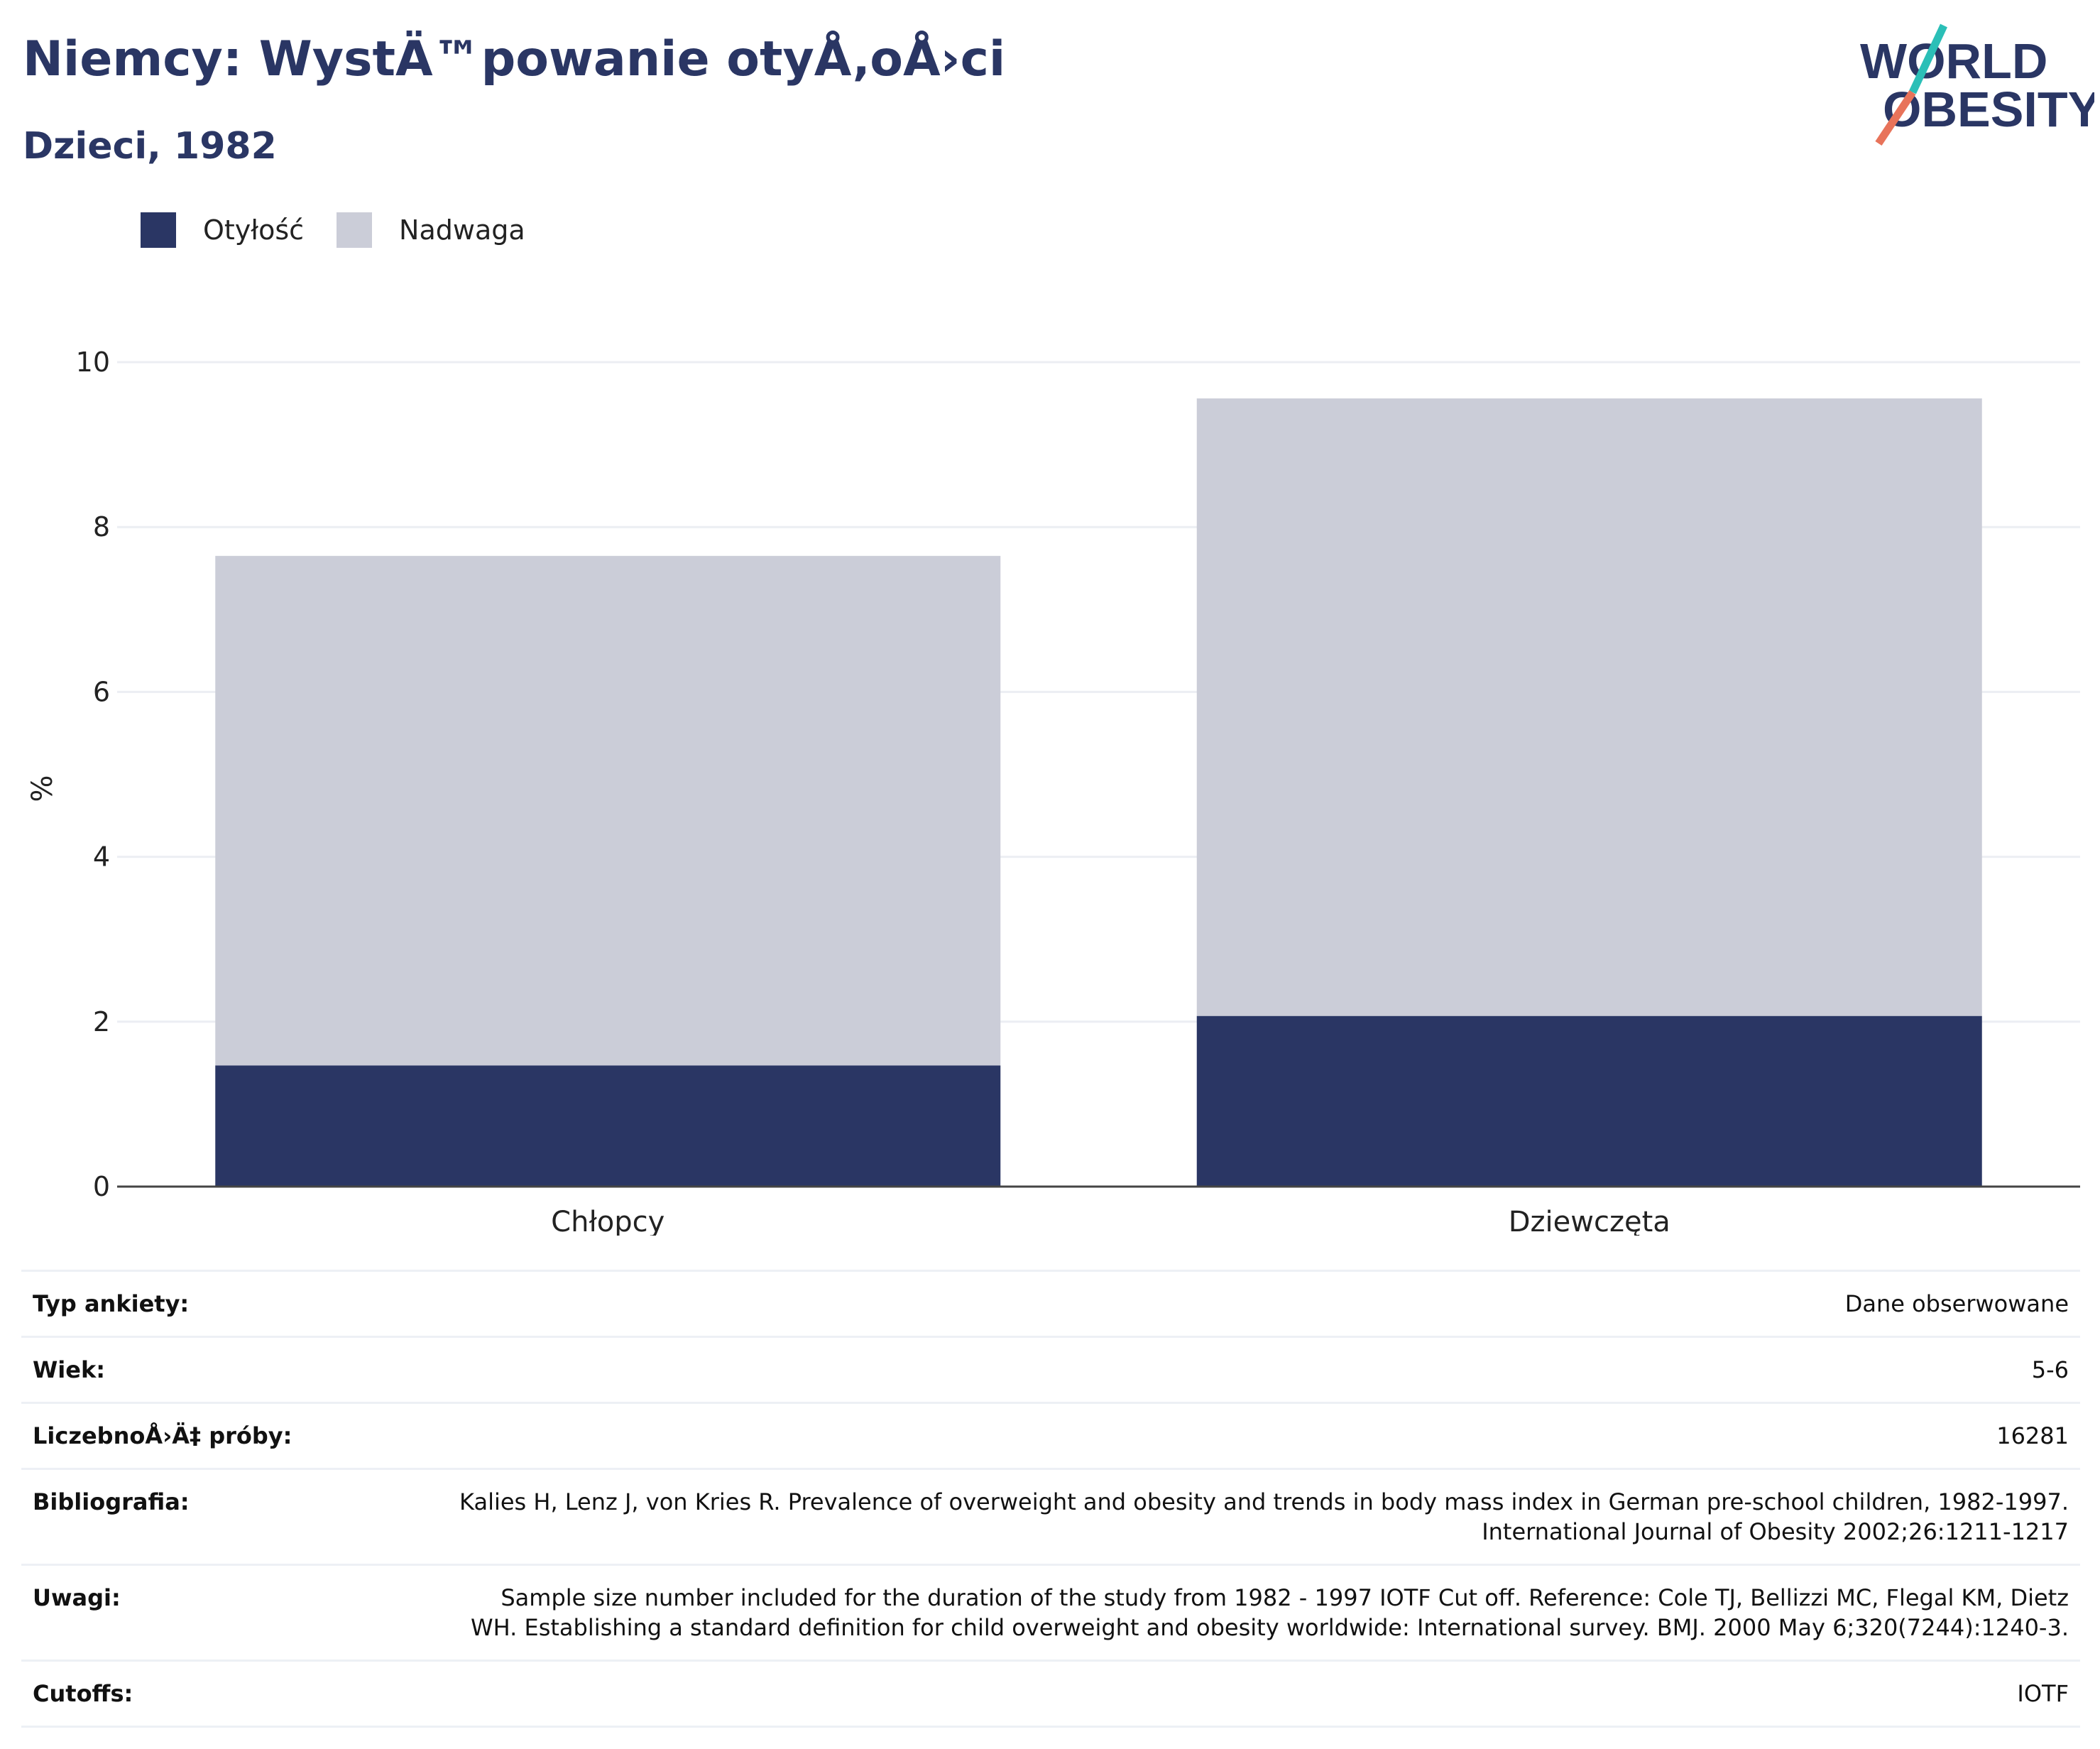 The width and height of the screenshot is (2100, 1749). Describe the element at coordinates (1895, 117) in the screenshot. I see `logo-slash-coral` at that location.